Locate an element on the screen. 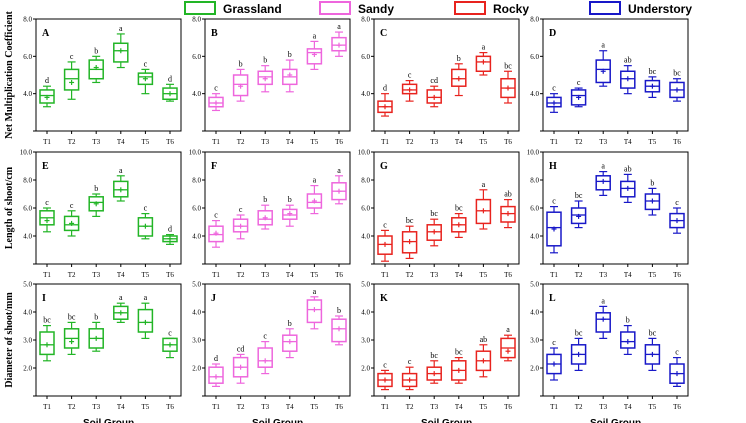 The width and height of the screenshot is (746, 423). box-T5: b is located at coordinates (652, 197).